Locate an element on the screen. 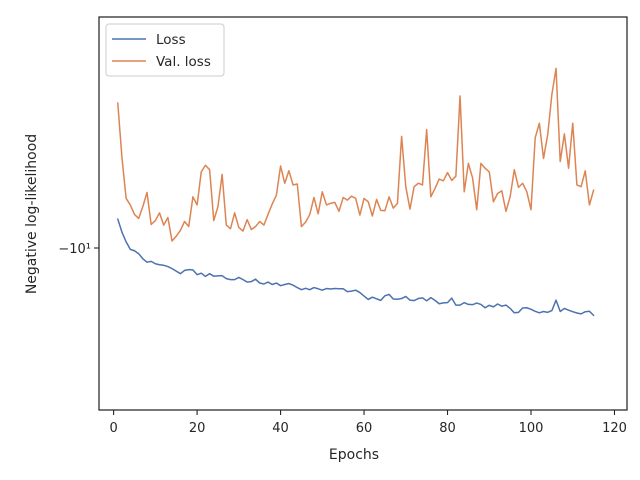  legend-label-loss: Loss is located at coordinates (171, 40).